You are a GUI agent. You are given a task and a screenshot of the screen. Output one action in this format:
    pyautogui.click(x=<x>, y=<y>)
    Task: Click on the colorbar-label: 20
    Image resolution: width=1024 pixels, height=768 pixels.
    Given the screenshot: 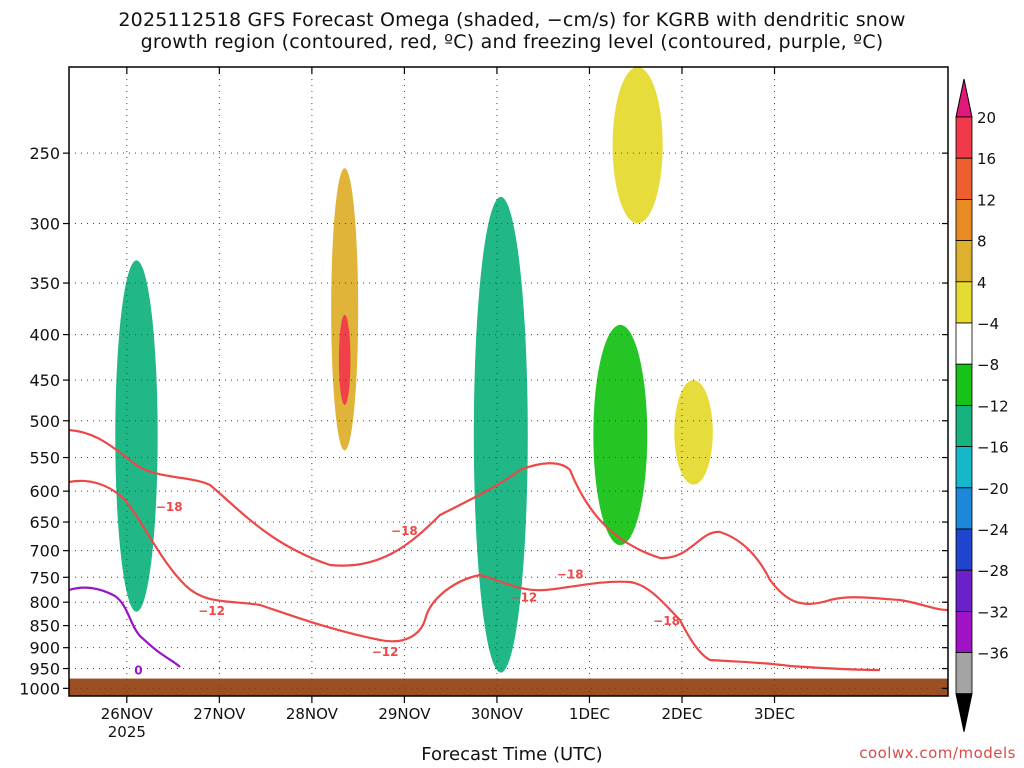 What is the action you would take?
    pyautogui.click(x=986, y=118)
    